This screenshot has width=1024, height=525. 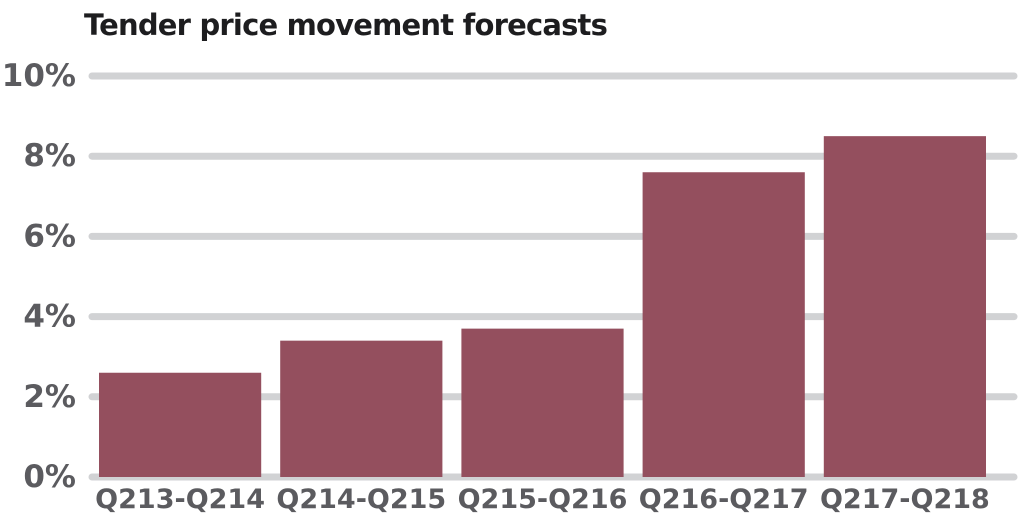 I want to click on y-tick-label: 10%, so click(x=39, y=76).